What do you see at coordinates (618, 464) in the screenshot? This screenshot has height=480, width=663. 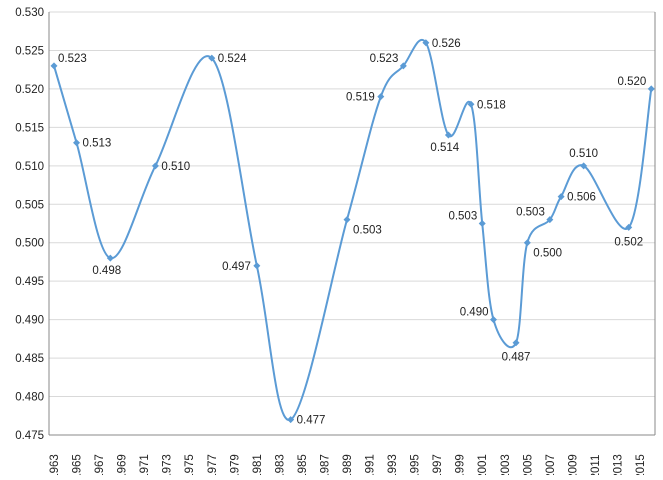 I see `x-tick-label: 2013` at bounding box center [618, 464].